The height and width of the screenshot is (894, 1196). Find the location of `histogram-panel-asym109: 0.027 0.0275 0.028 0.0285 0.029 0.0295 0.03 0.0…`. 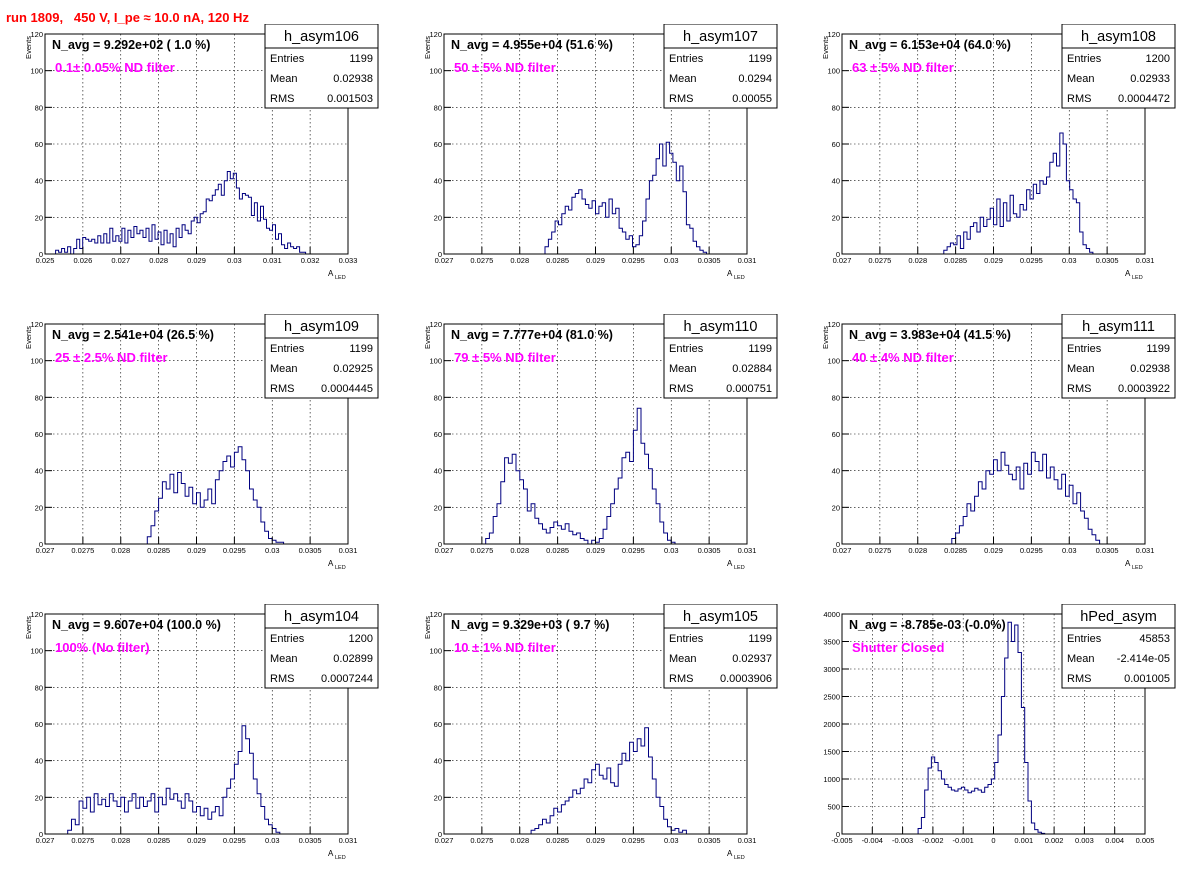

histogram-panel-asym109: 0.027 0.0275 0.028 0.0285 0.029 0.0295 0.03 0.0… is located at coordinates (199, 459).